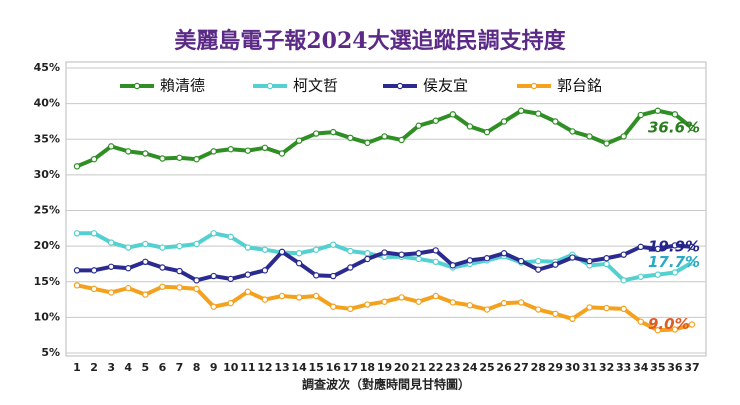 The image size is (740, 405). I want to click on x-tick-label: 10, so click(231, 367).